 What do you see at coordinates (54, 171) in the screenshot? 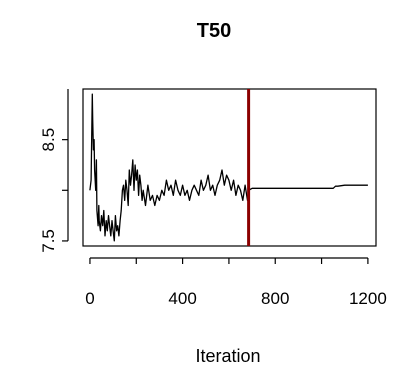
I see `y-axis: 7.5 8.5` at bounding box center [54, 171].